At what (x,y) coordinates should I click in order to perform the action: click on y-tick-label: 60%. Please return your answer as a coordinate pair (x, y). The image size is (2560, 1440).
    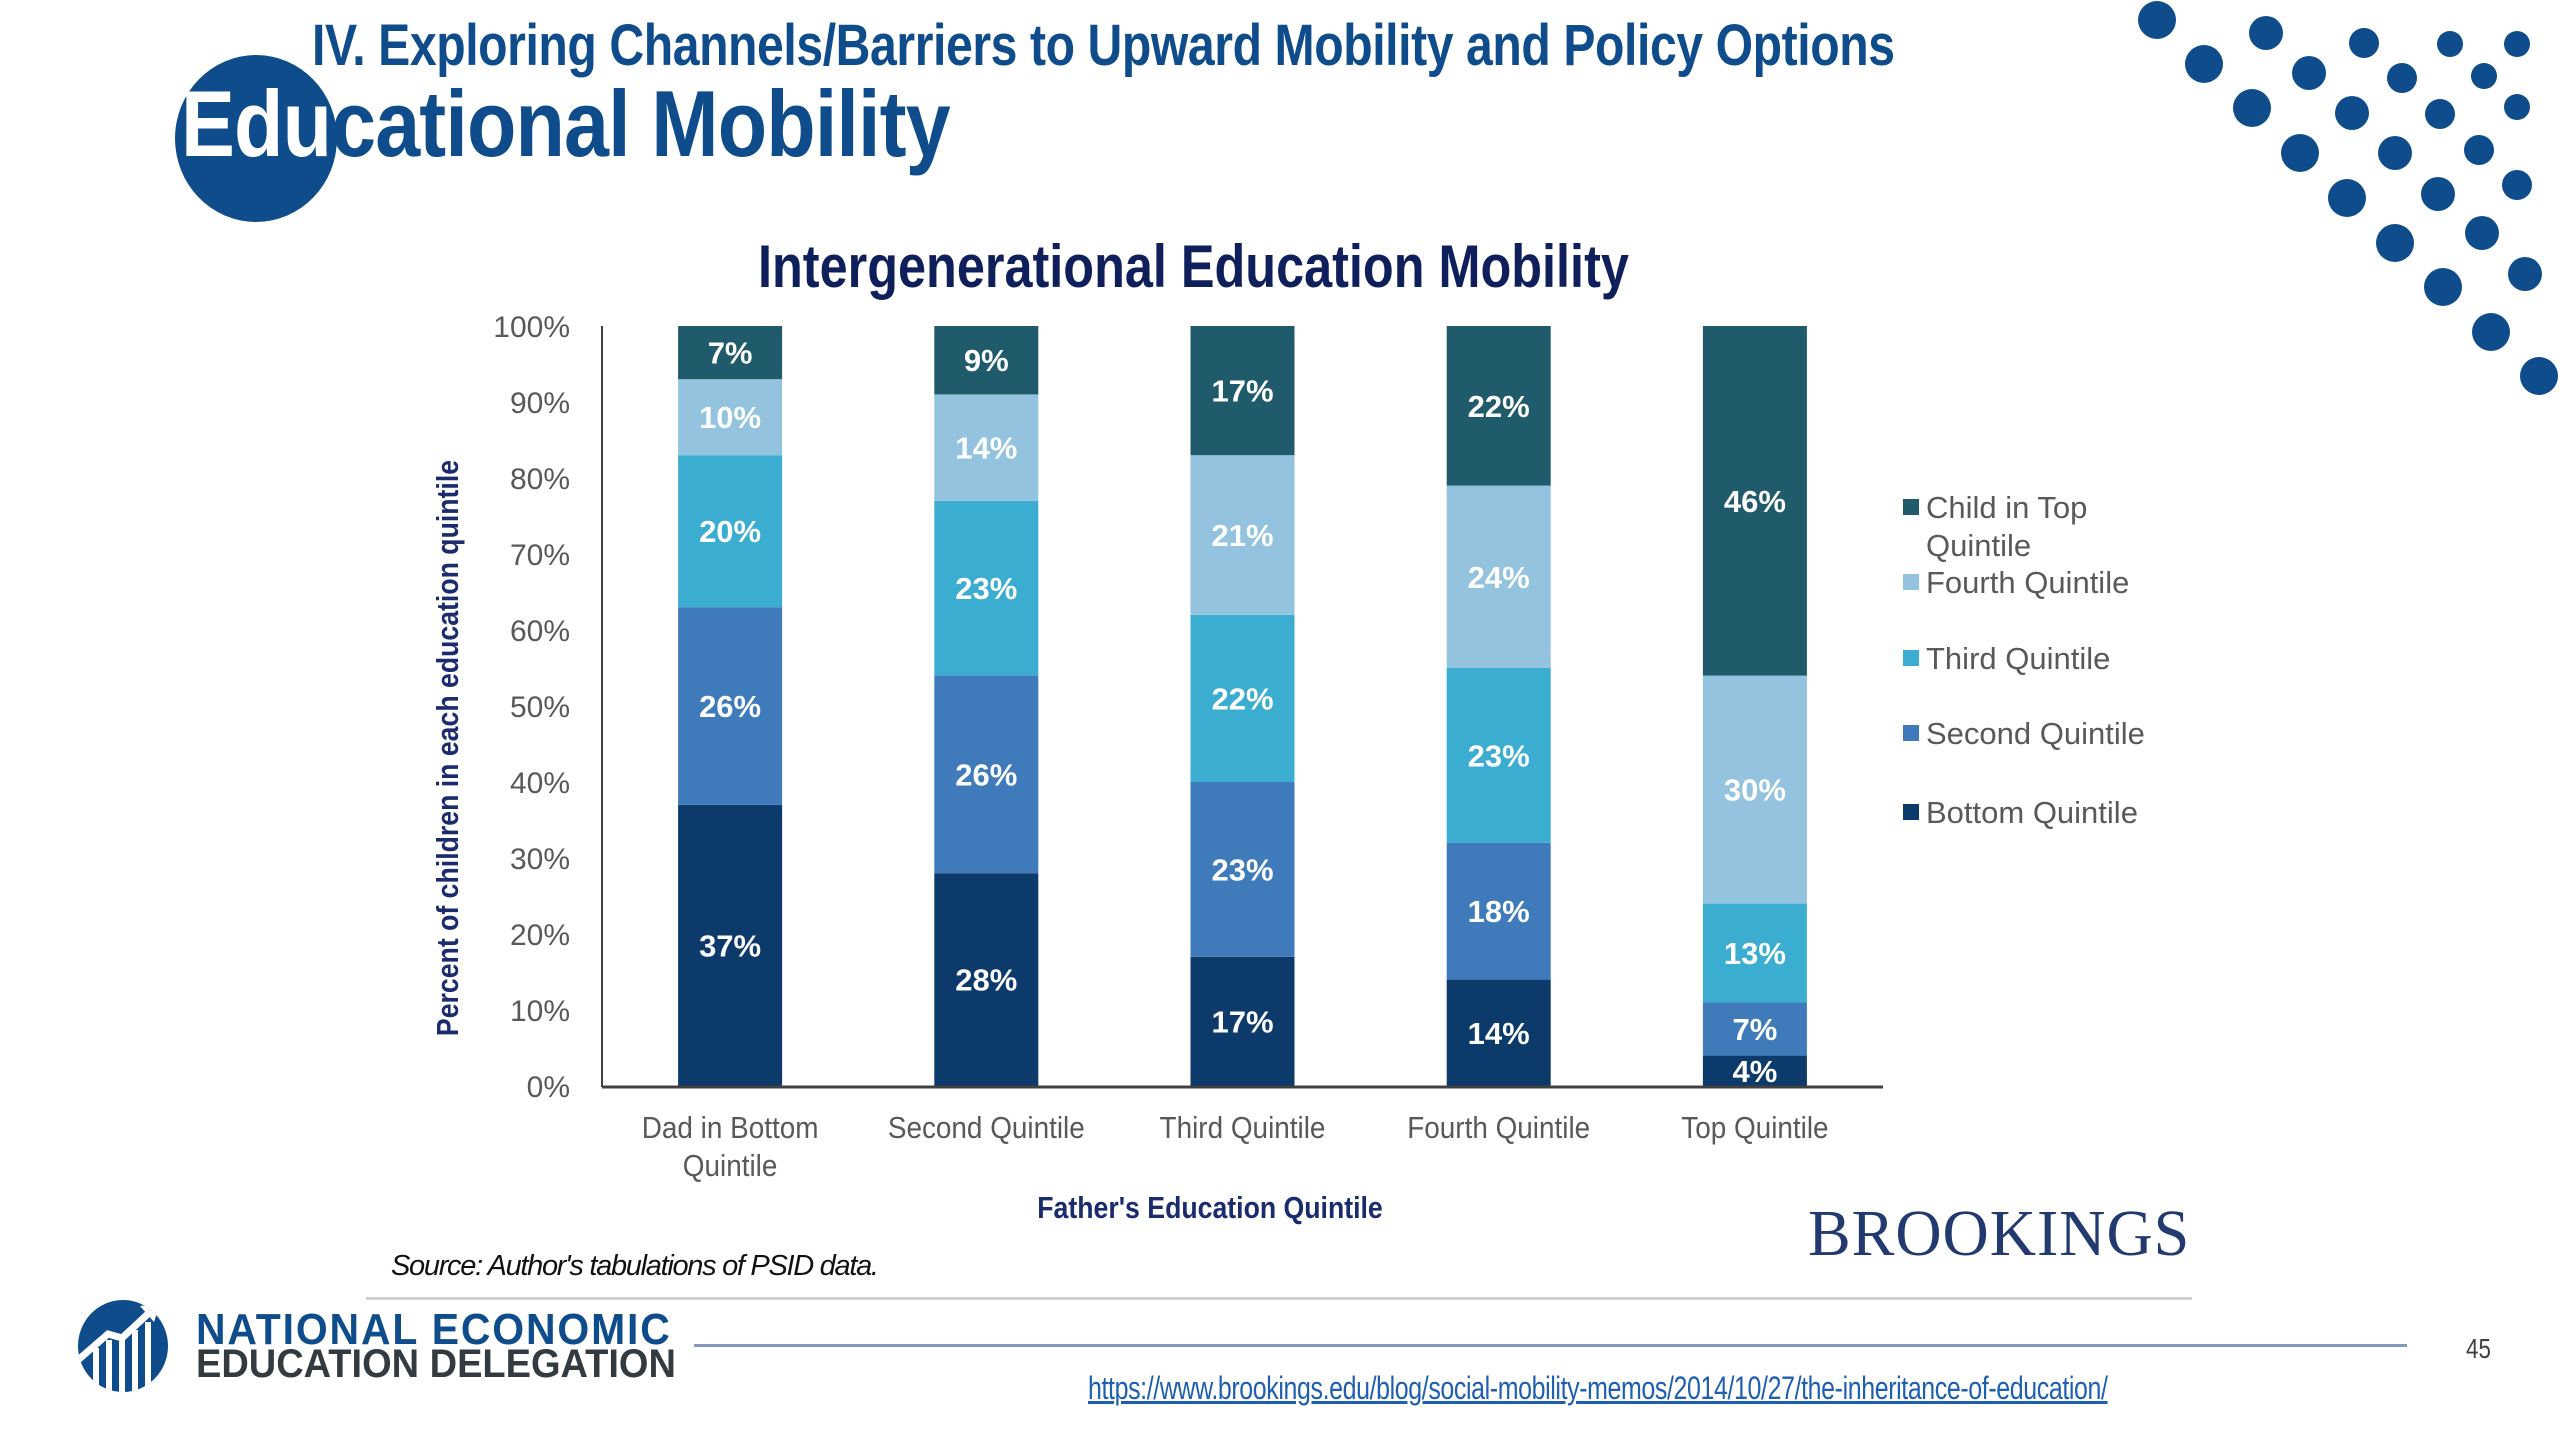
    Looking at the image, I should click on (540, 631).